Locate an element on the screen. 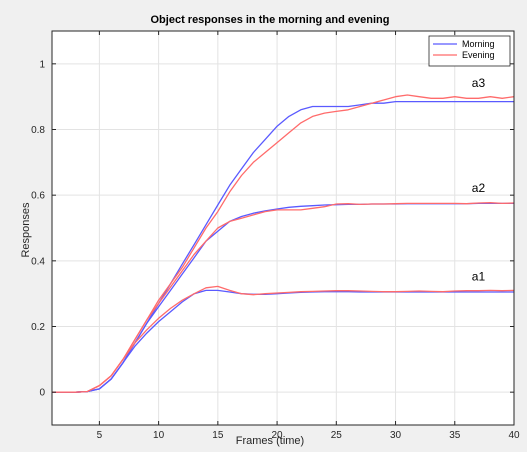 The height and width of the screenshot is (452, 527). x-tick-label: 35 is located at coordinates (455, 435).